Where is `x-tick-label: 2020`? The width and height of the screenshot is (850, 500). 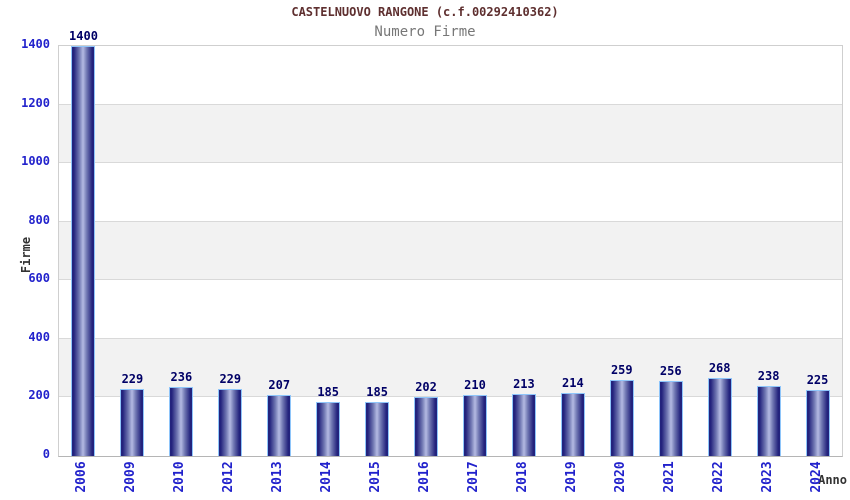
x-tick-label: 2020 is located at coordinates (620, 477).